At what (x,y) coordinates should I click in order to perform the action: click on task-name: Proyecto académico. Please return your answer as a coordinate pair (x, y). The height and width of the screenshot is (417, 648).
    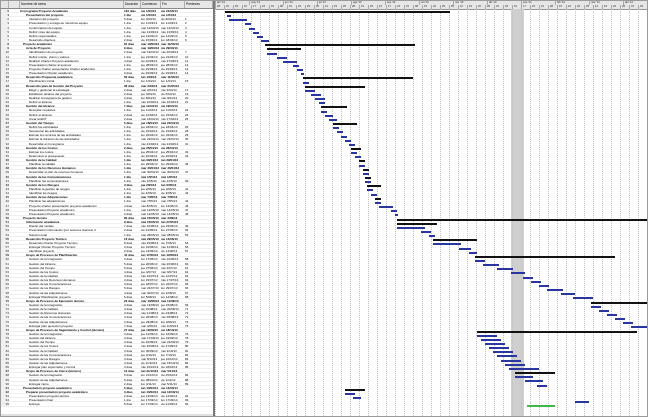
    Looking at the image, I should click on (38, 44).